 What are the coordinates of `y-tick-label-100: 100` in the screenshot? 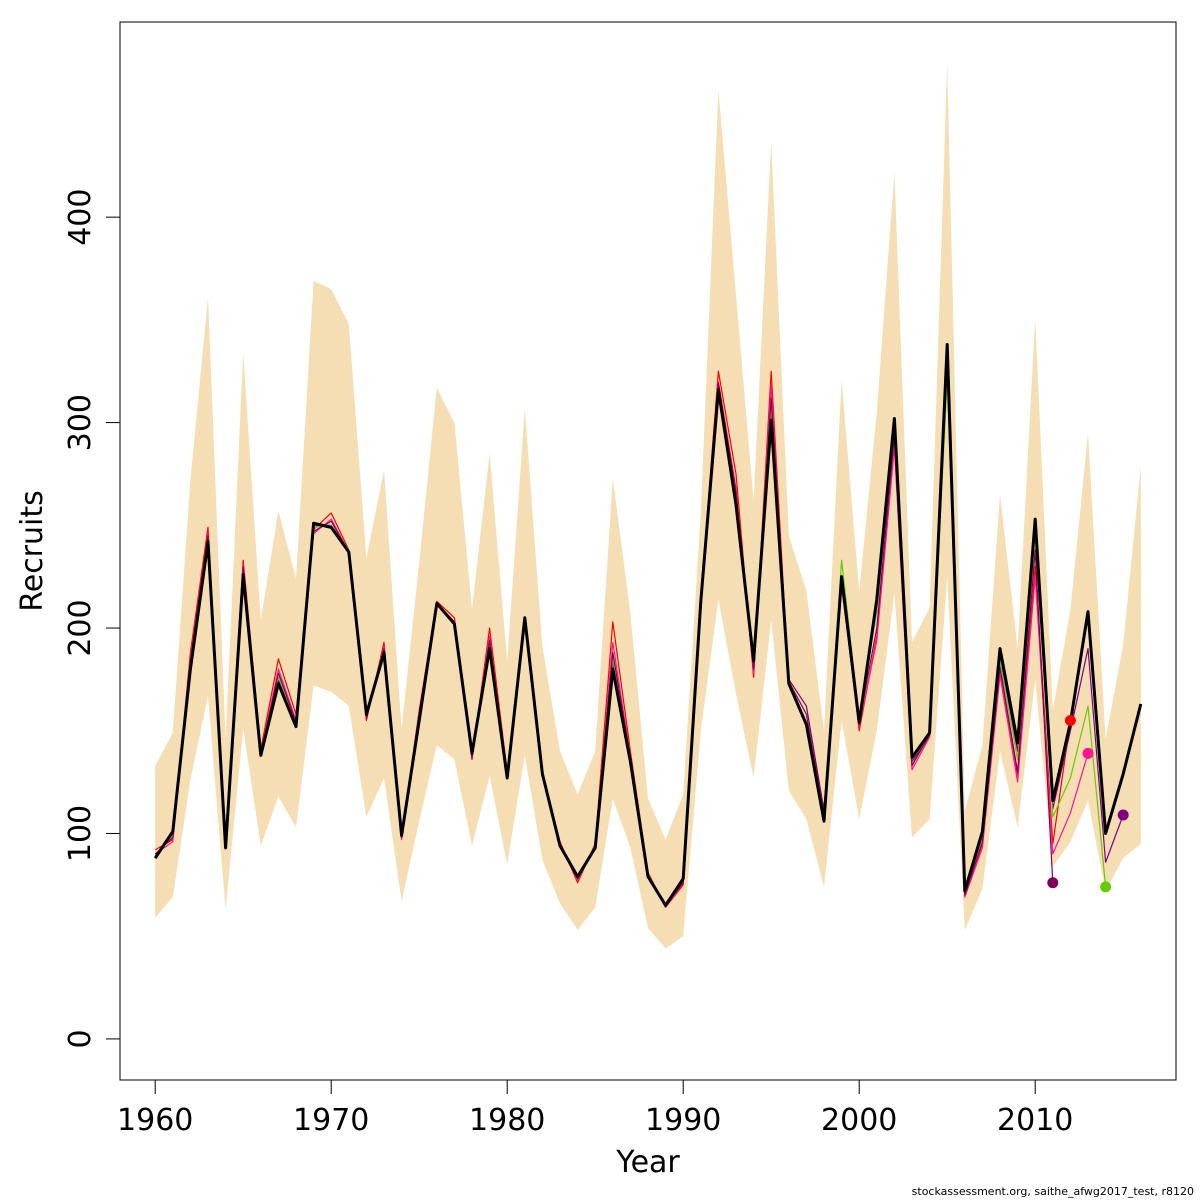 It's located at (80, 833).